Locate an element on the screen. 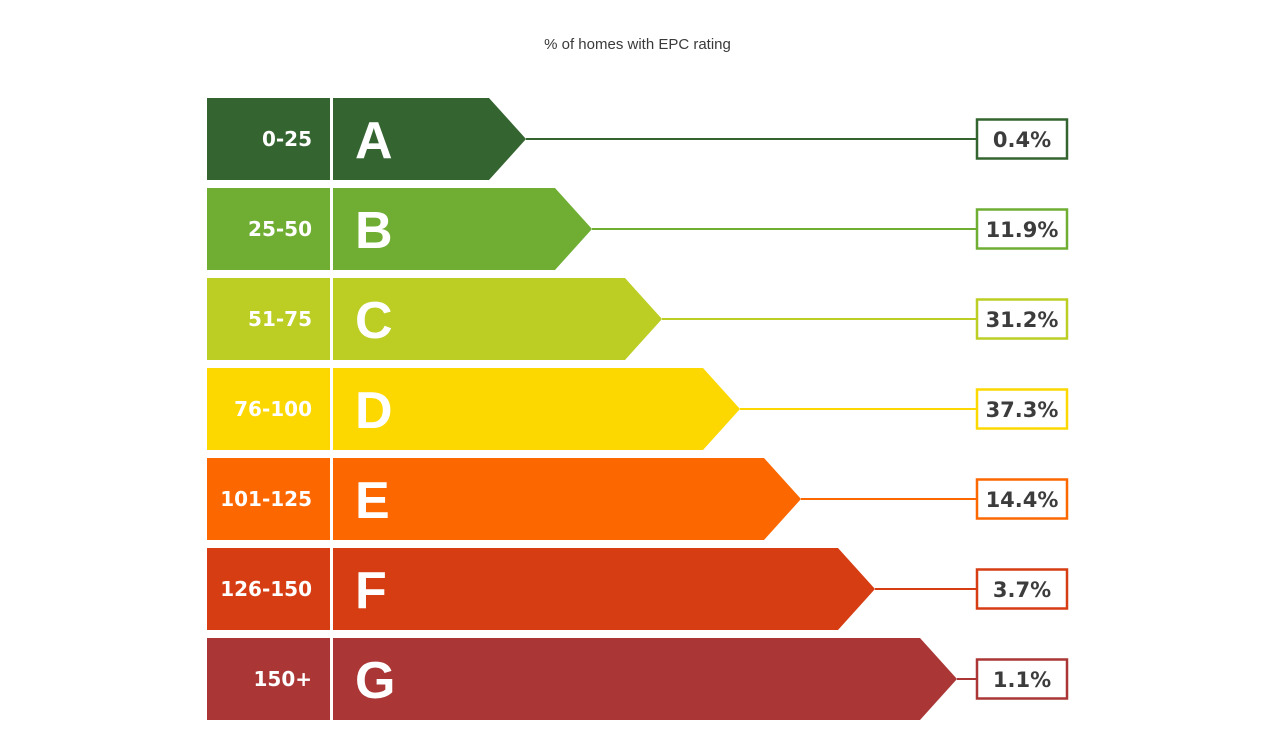 This screenshot has width=1275, height=750. range-label-b: 25-50 is located at coordinates (280, 229).